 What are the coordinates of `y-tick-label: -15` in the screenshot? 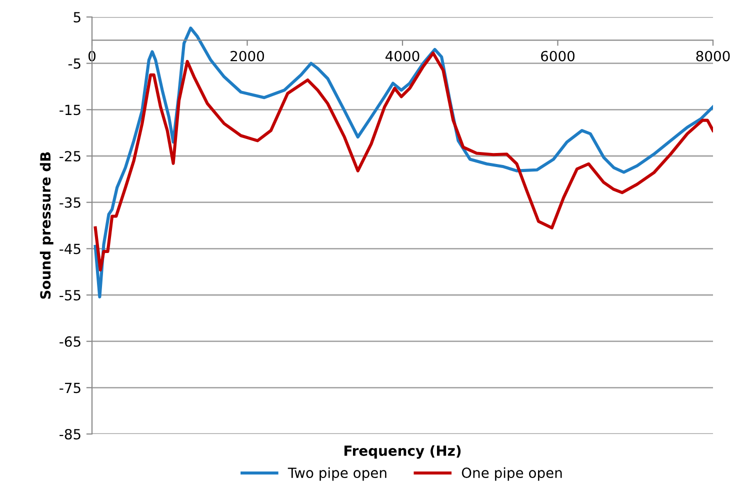 It's located at (70, 110).